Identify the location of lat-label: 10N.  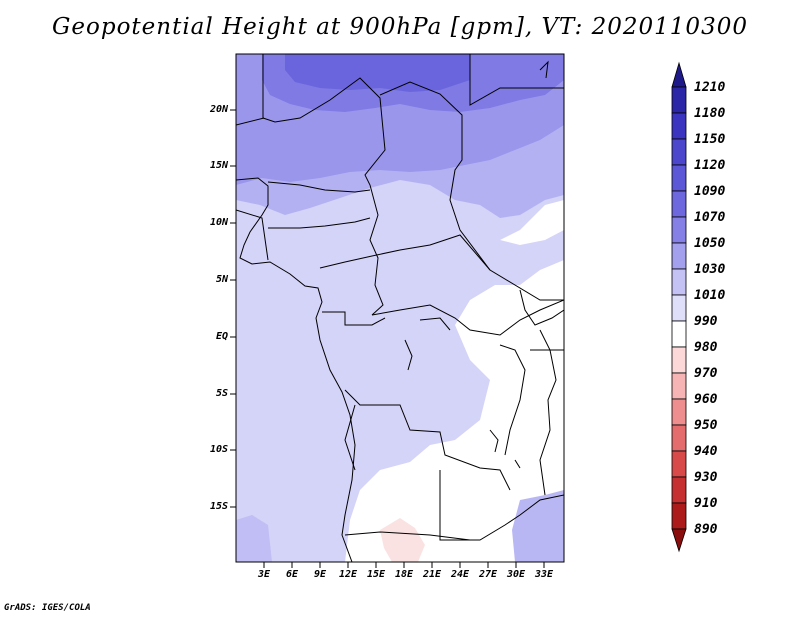
(218, 222).